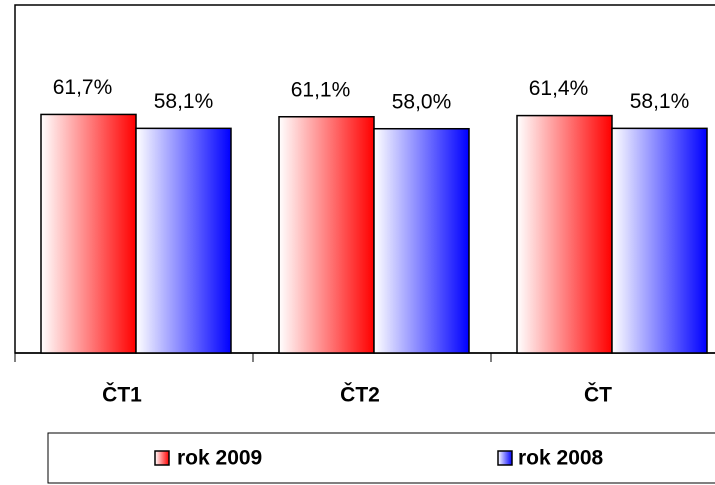  I want to click on legend-label: rok 2009, so click(219, 458).